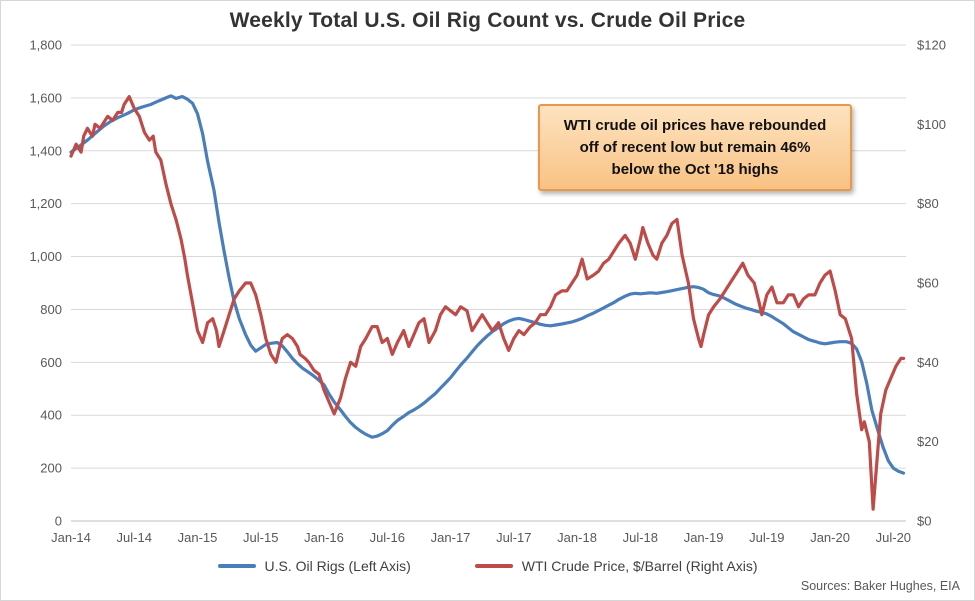 The image size is (975, 601). I want to click on x-axis-tick-label: Jan-15, so click(198, 537).